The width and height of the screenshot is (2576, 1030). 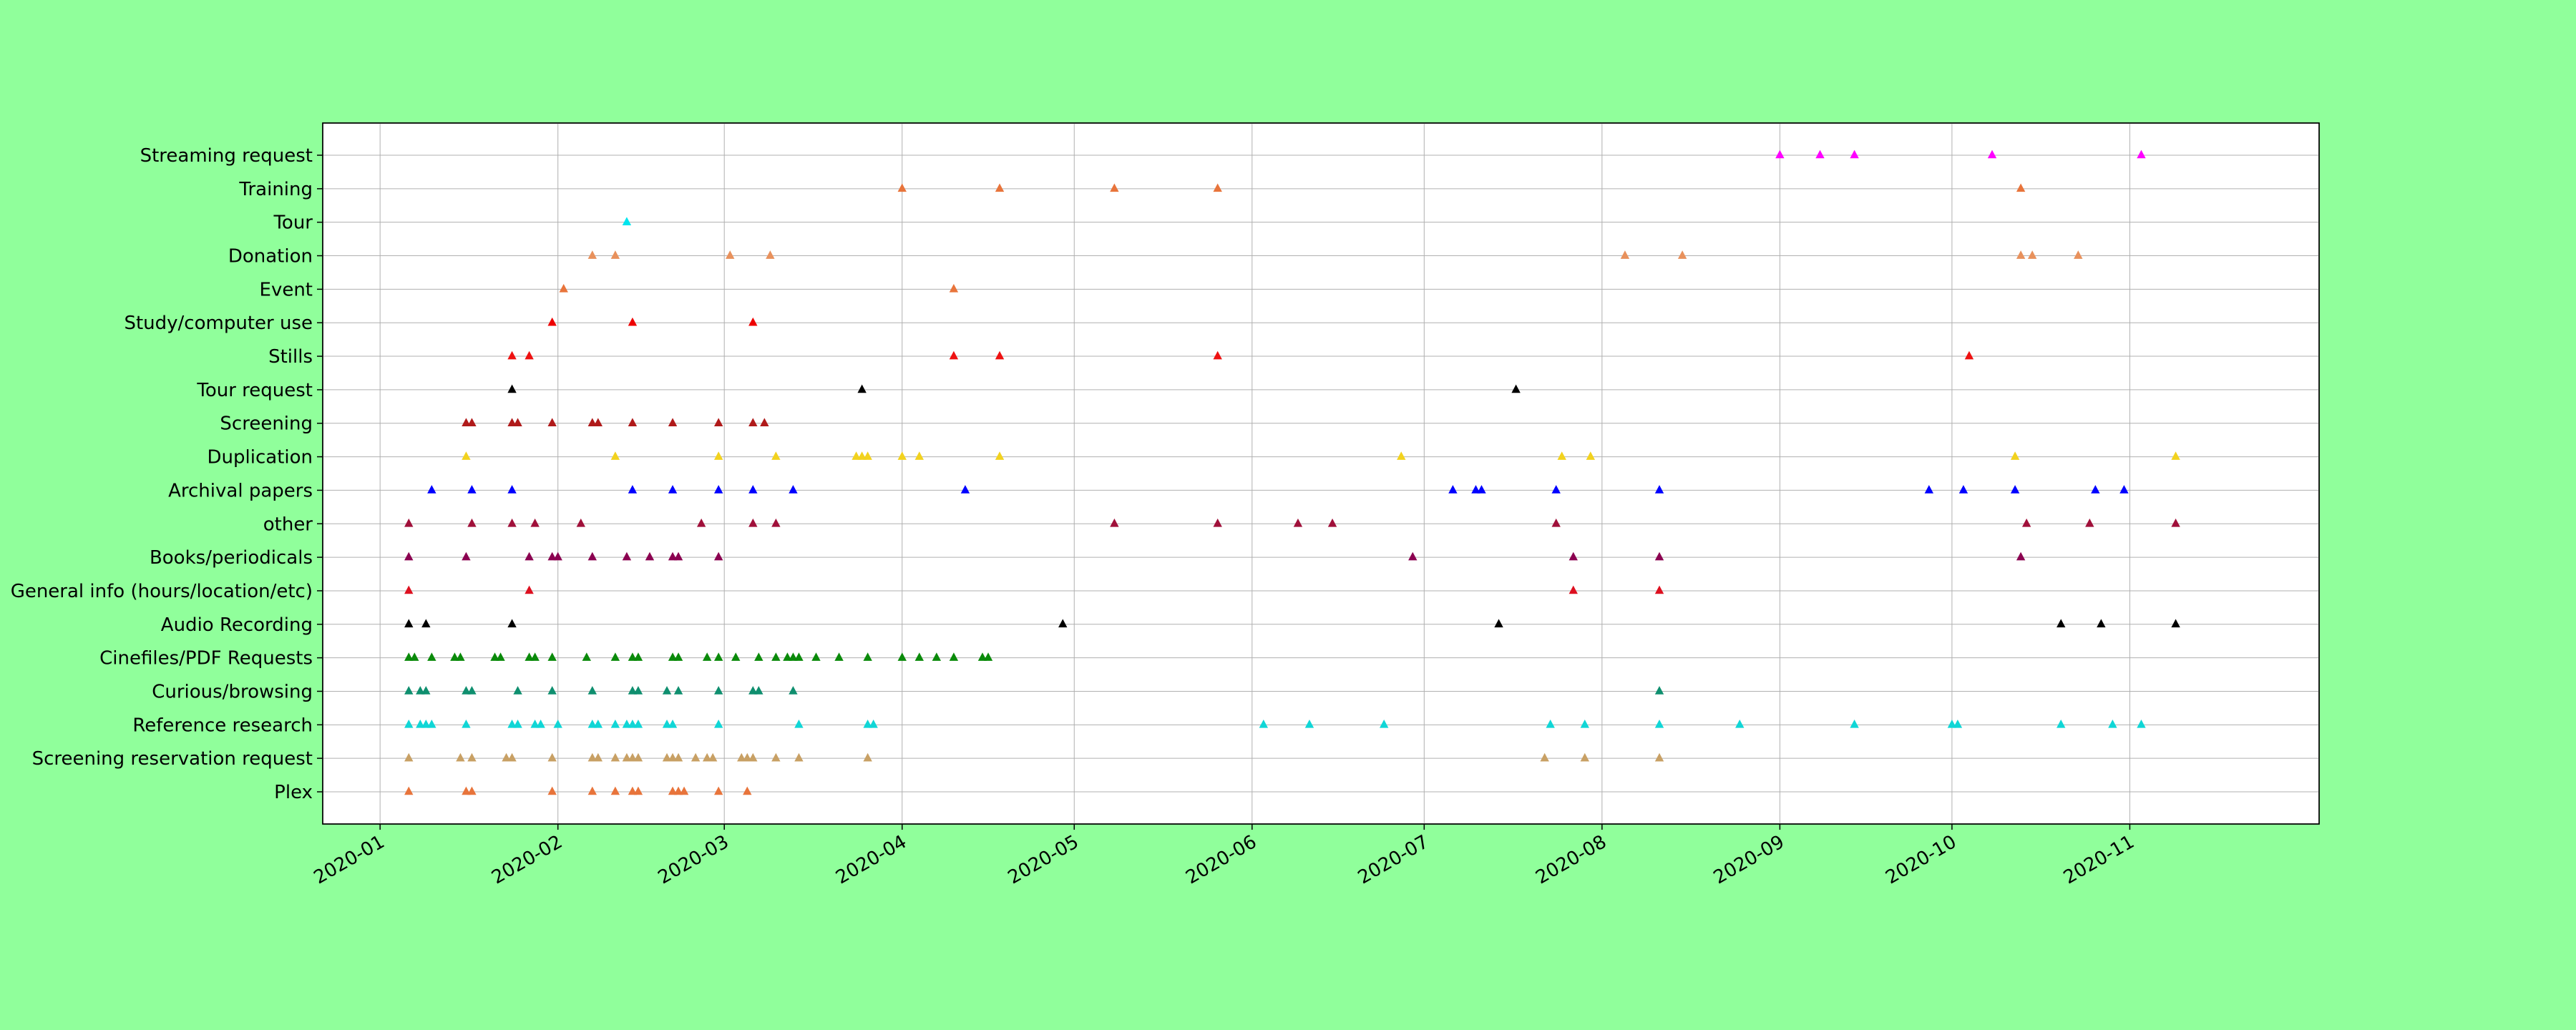 I want to click on y-tick-label: Screening, so click(x=266, y=424).